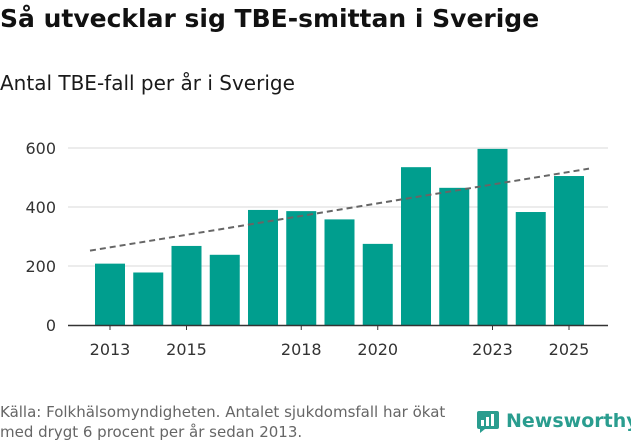 Image resolution: width=631 pixels, height=442 pixels. What do you see at coordinates (224, 289) in the screenshot?
I see `bar-2016` at bounding box center [224, 289].